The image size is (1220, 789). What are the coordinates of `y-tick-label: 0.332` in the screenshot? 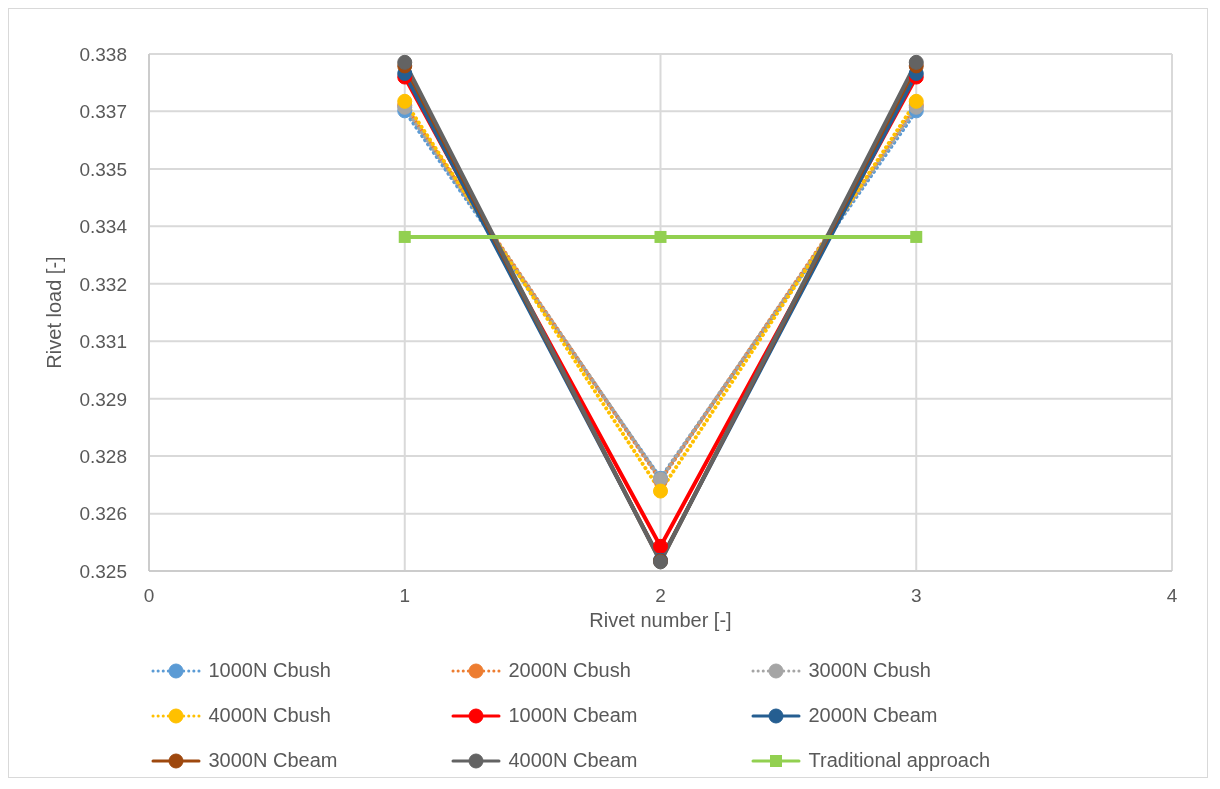 It's located at (103, 284).